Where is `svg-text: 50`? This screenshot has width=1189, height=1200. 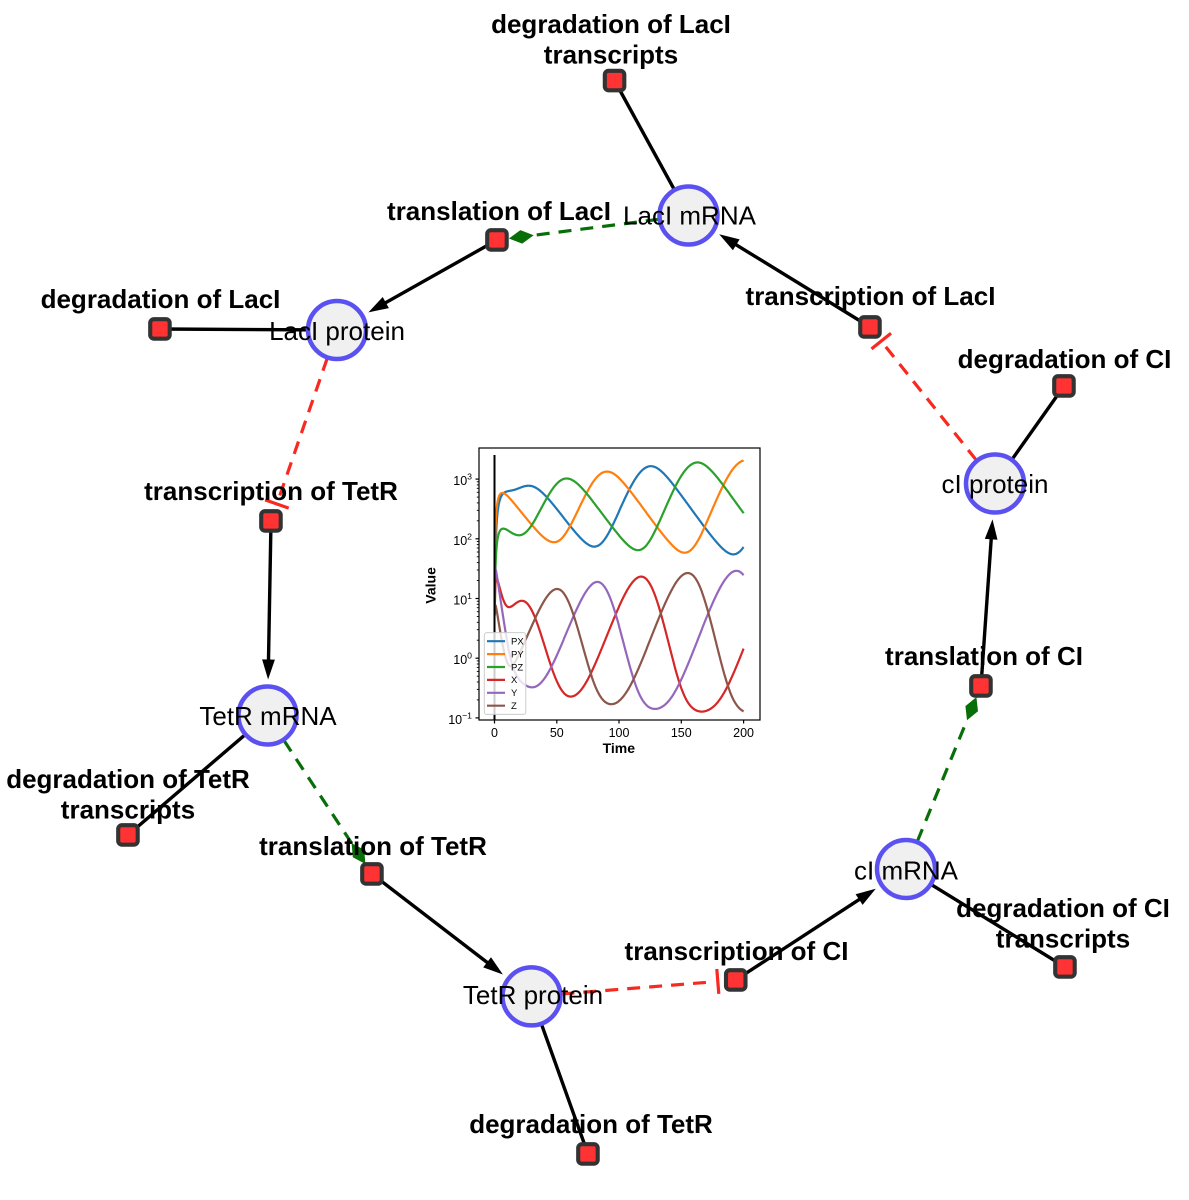 svg-text: 50 is located at coordinates (557, 733).